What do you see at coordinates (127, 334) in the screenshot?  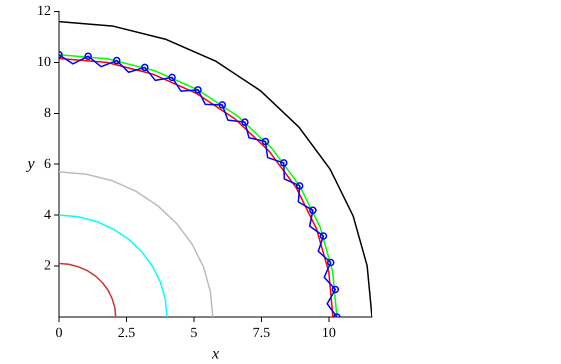 I see `x-tick-label: 2.5` at bounding box center [127, 334].